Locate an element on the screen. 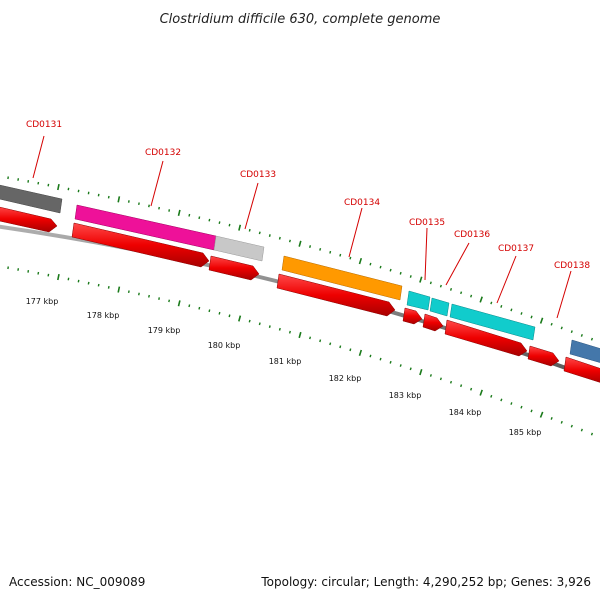  kbp-label: 185 kbp is located at coordinates (525, 432).